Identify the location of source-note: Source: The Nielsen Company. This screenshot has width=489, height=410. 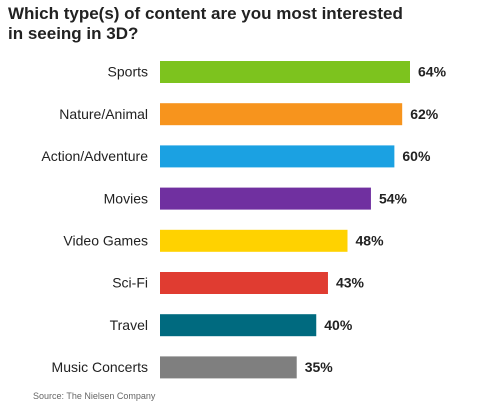
(94, 396).